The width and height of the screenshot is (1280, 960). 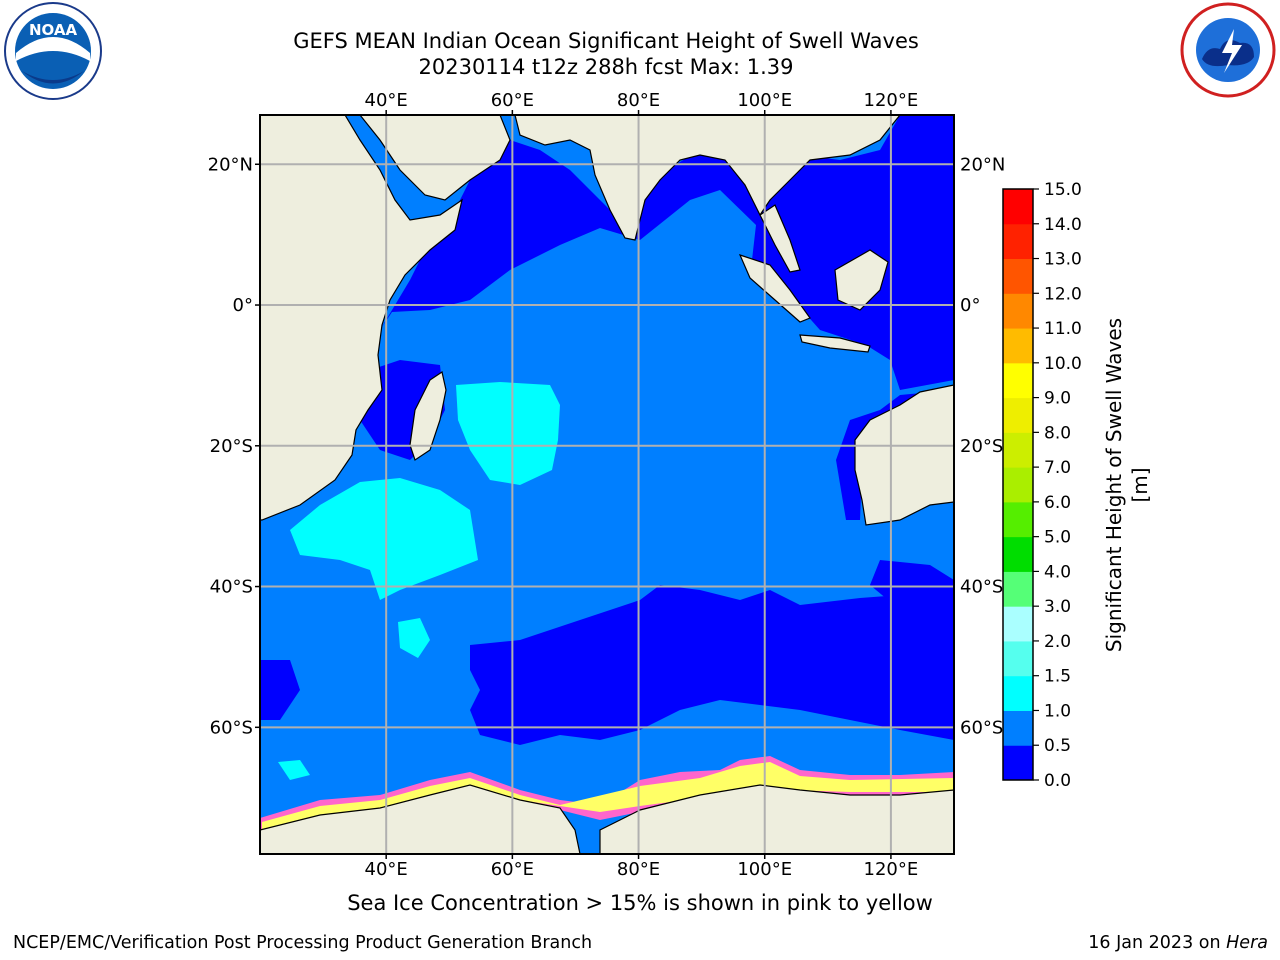 What do you see at coordinates (1057, 572) in the screenshot?
I see `colorbar-tick-label: 4.0` at bounding box center [1057, 572].